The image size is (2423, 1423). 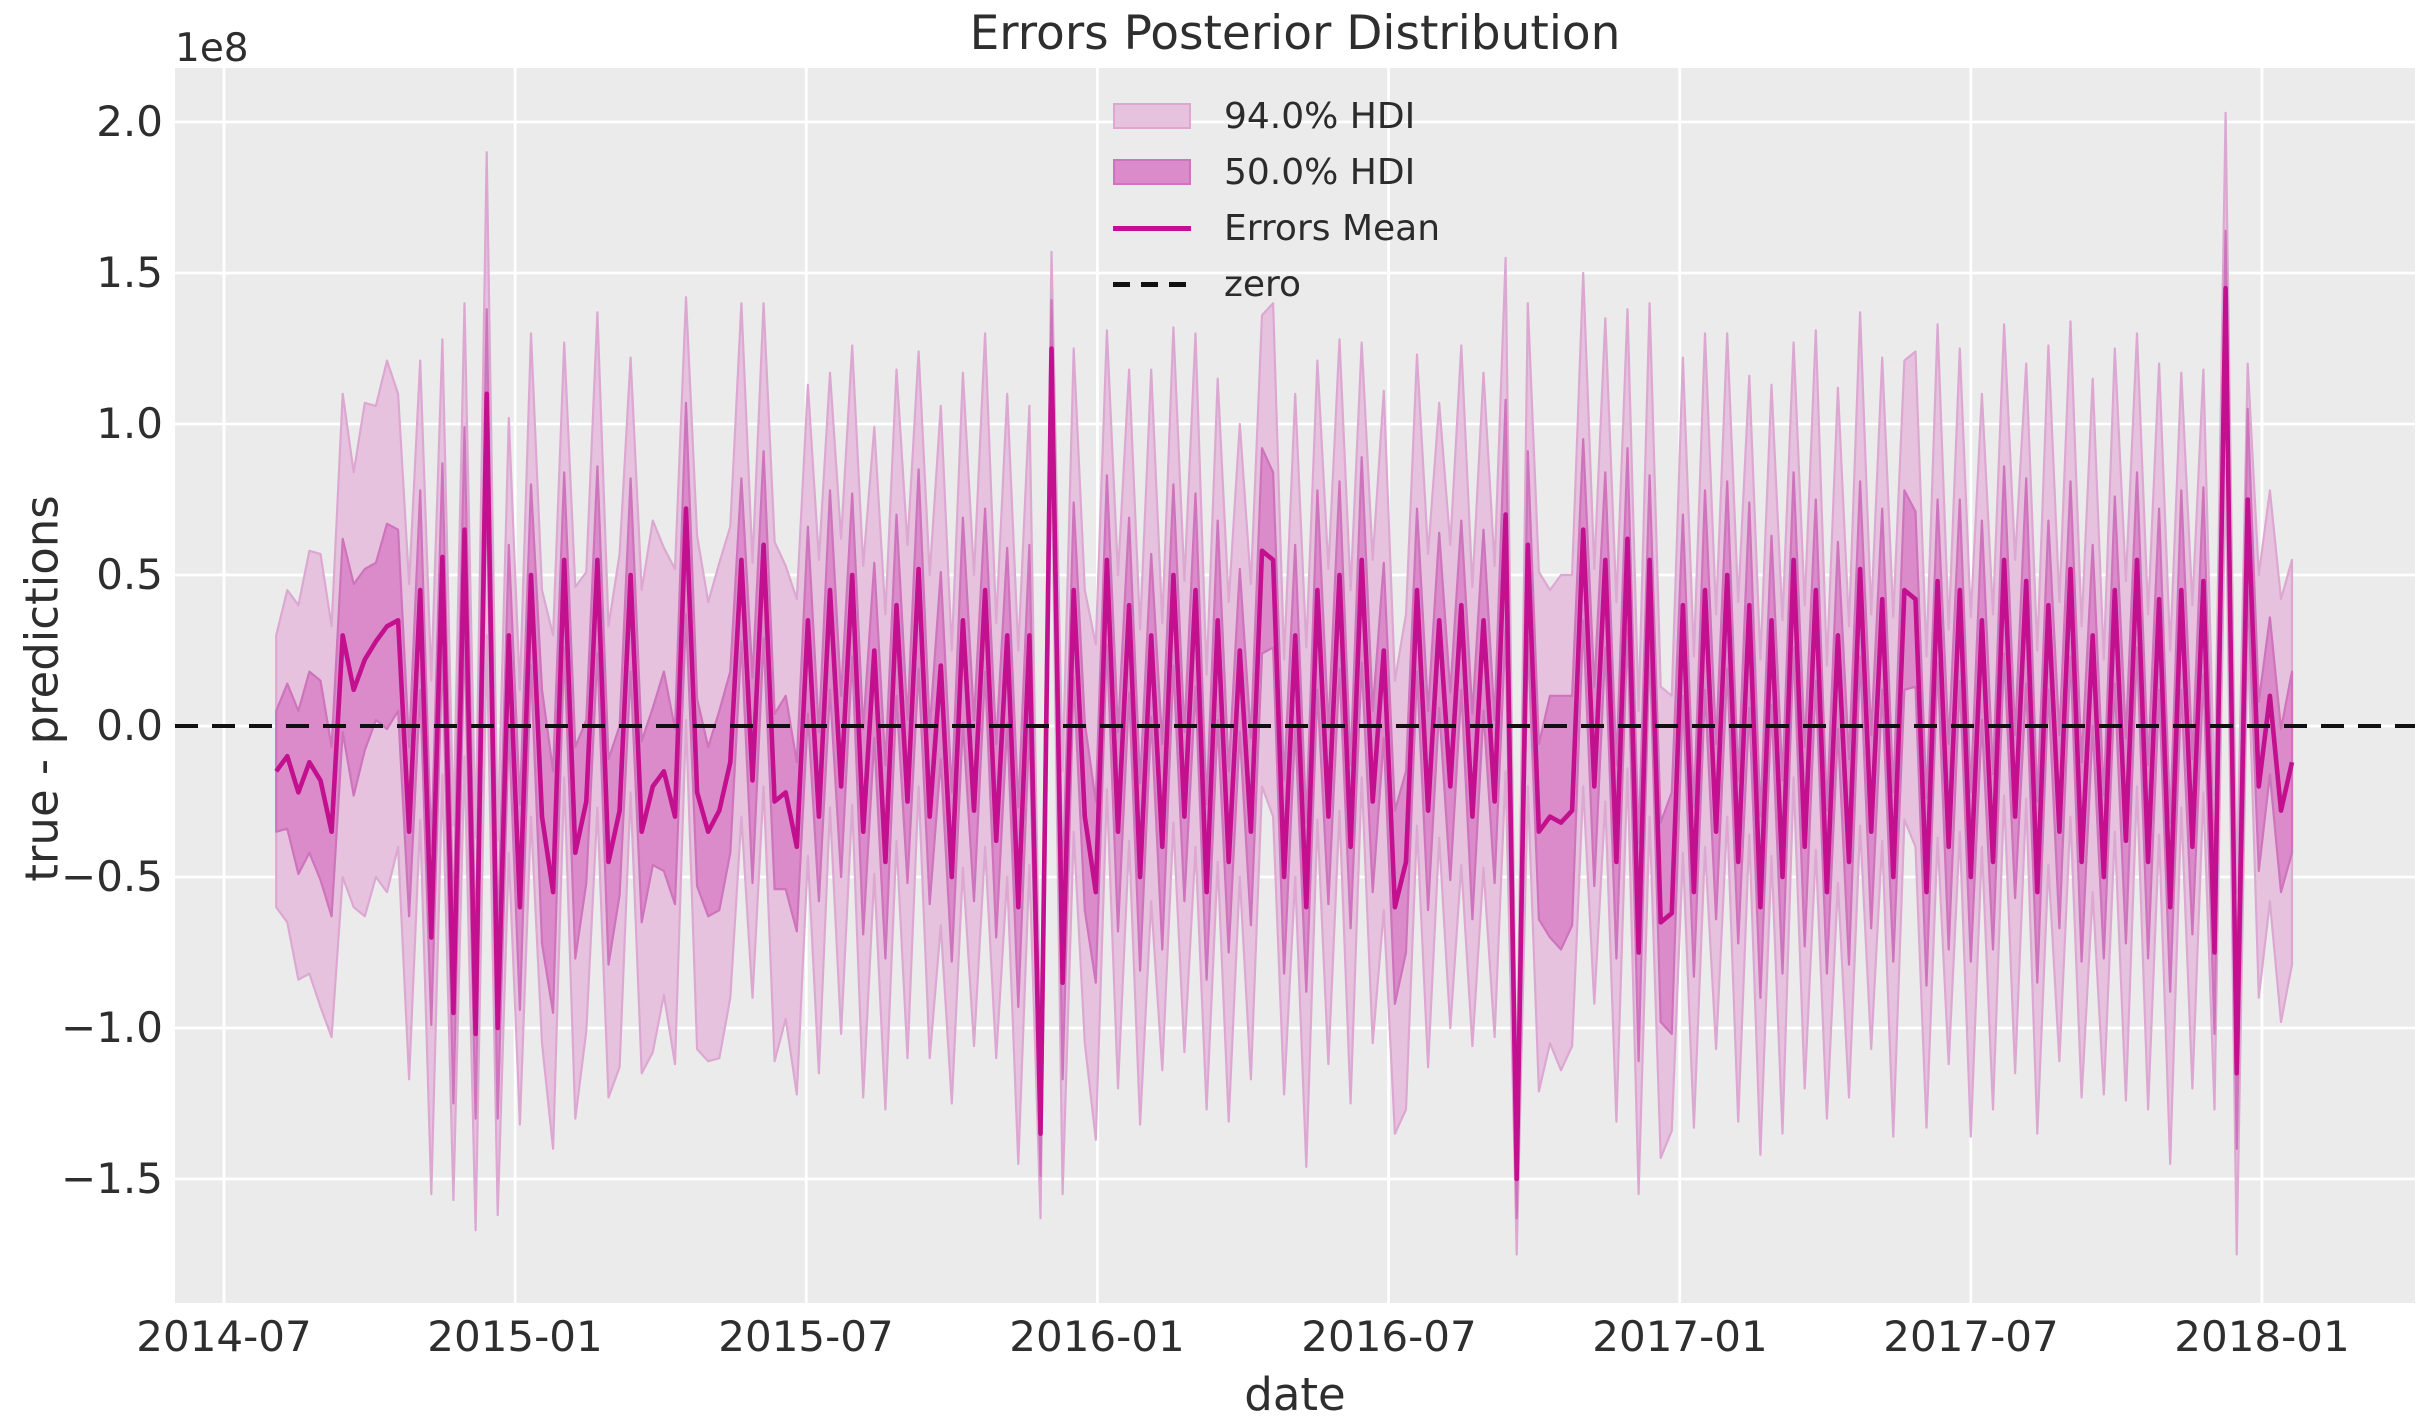 What do you see at coordinates (129, 423) in the screenshot?
I see `y-tick-label: 1.0` at bounding box center [129, 423].